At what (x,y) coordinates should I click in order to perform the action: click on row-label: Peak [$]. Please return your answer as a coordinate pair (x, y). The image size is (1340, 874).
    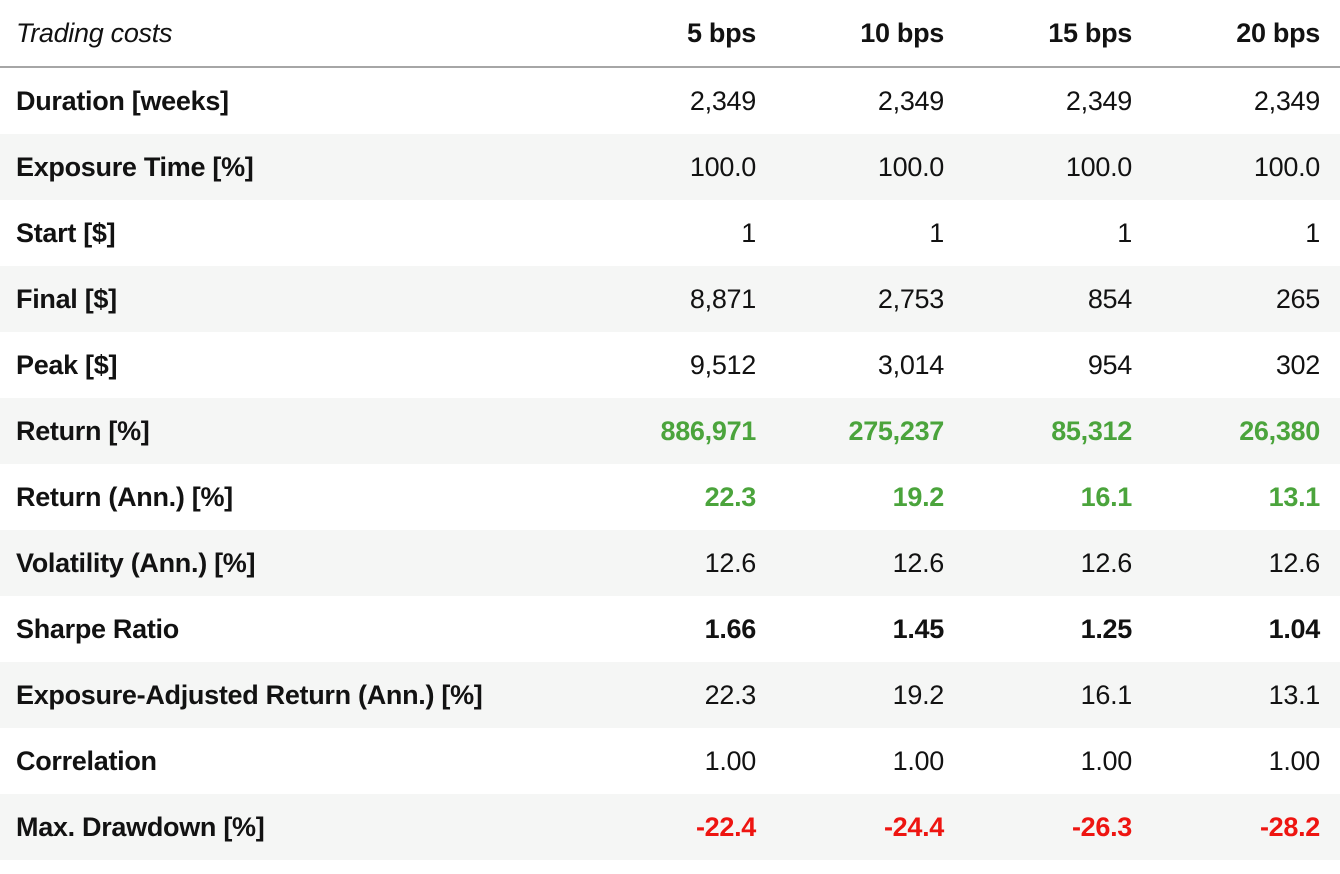
    Looking at the image, I should click on (67, 364).